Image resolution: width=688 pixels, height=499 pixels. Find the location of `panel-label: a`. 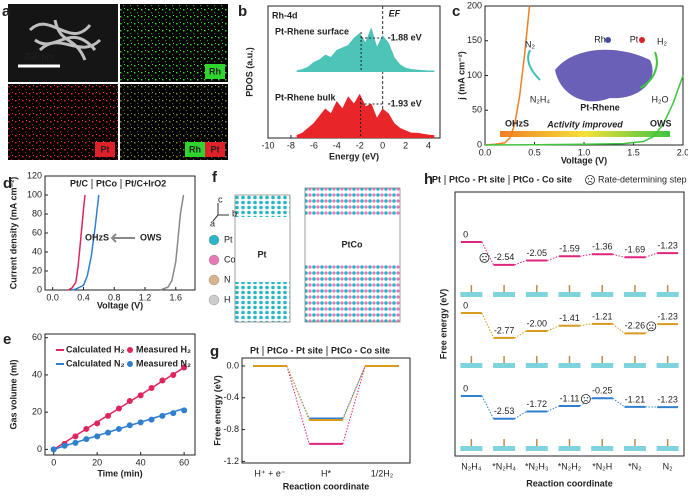

panel-label: a is located at coordinates (6, 11).